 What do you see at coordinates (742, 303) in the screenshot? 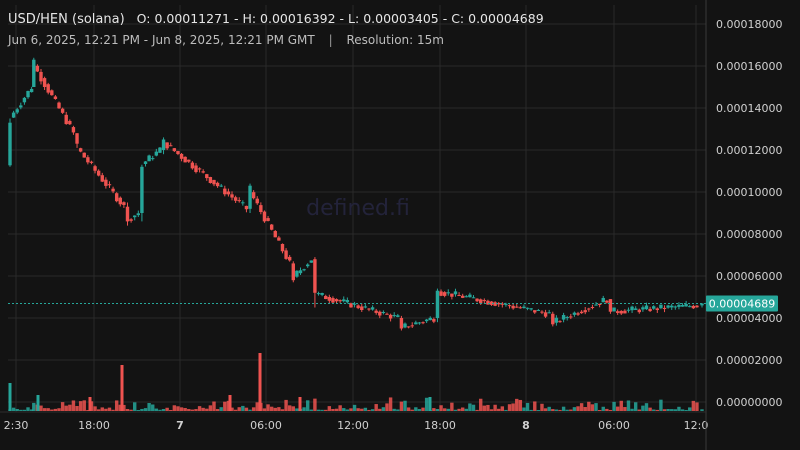
I see `current-price-tag` at bounding box center [742, 303].